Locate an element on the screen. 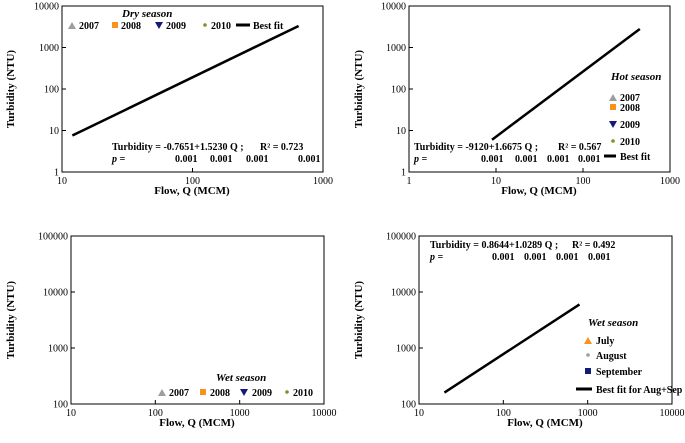 This screenshot has height=443, width=685. legend-label-july: July is located at coordinates (605, 341).